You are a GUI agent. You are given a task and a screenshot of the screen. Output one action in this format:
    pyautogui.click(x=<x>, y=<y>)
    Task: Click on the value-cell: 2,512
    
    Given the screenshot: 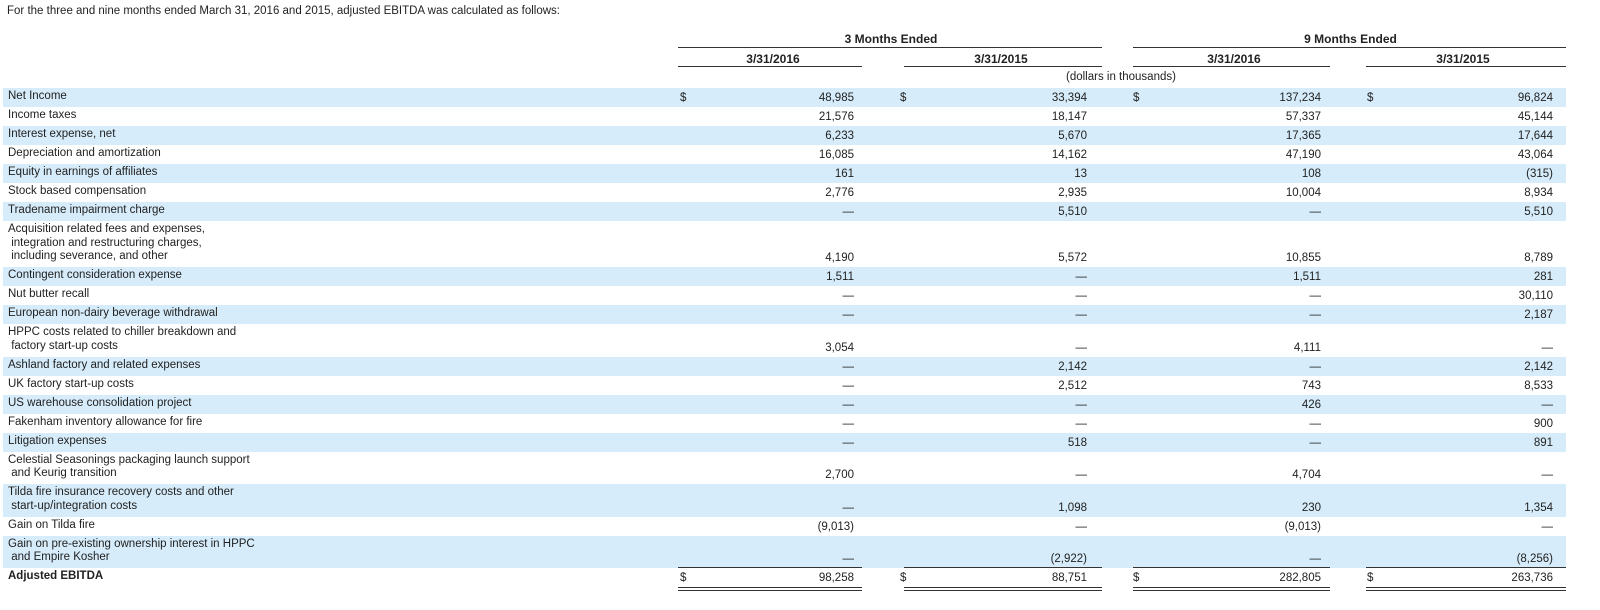 What is the action you would take?
    pyautogui.click(x=1072, y=385)
    